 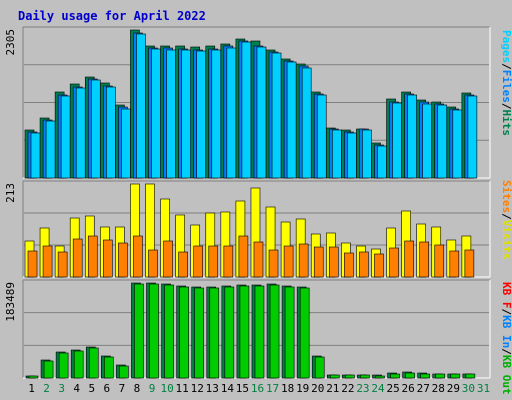 What do you see at coordinates (166, 388) in the screenshot?
I see `day-label: 10` at bounding box center [166, 388].